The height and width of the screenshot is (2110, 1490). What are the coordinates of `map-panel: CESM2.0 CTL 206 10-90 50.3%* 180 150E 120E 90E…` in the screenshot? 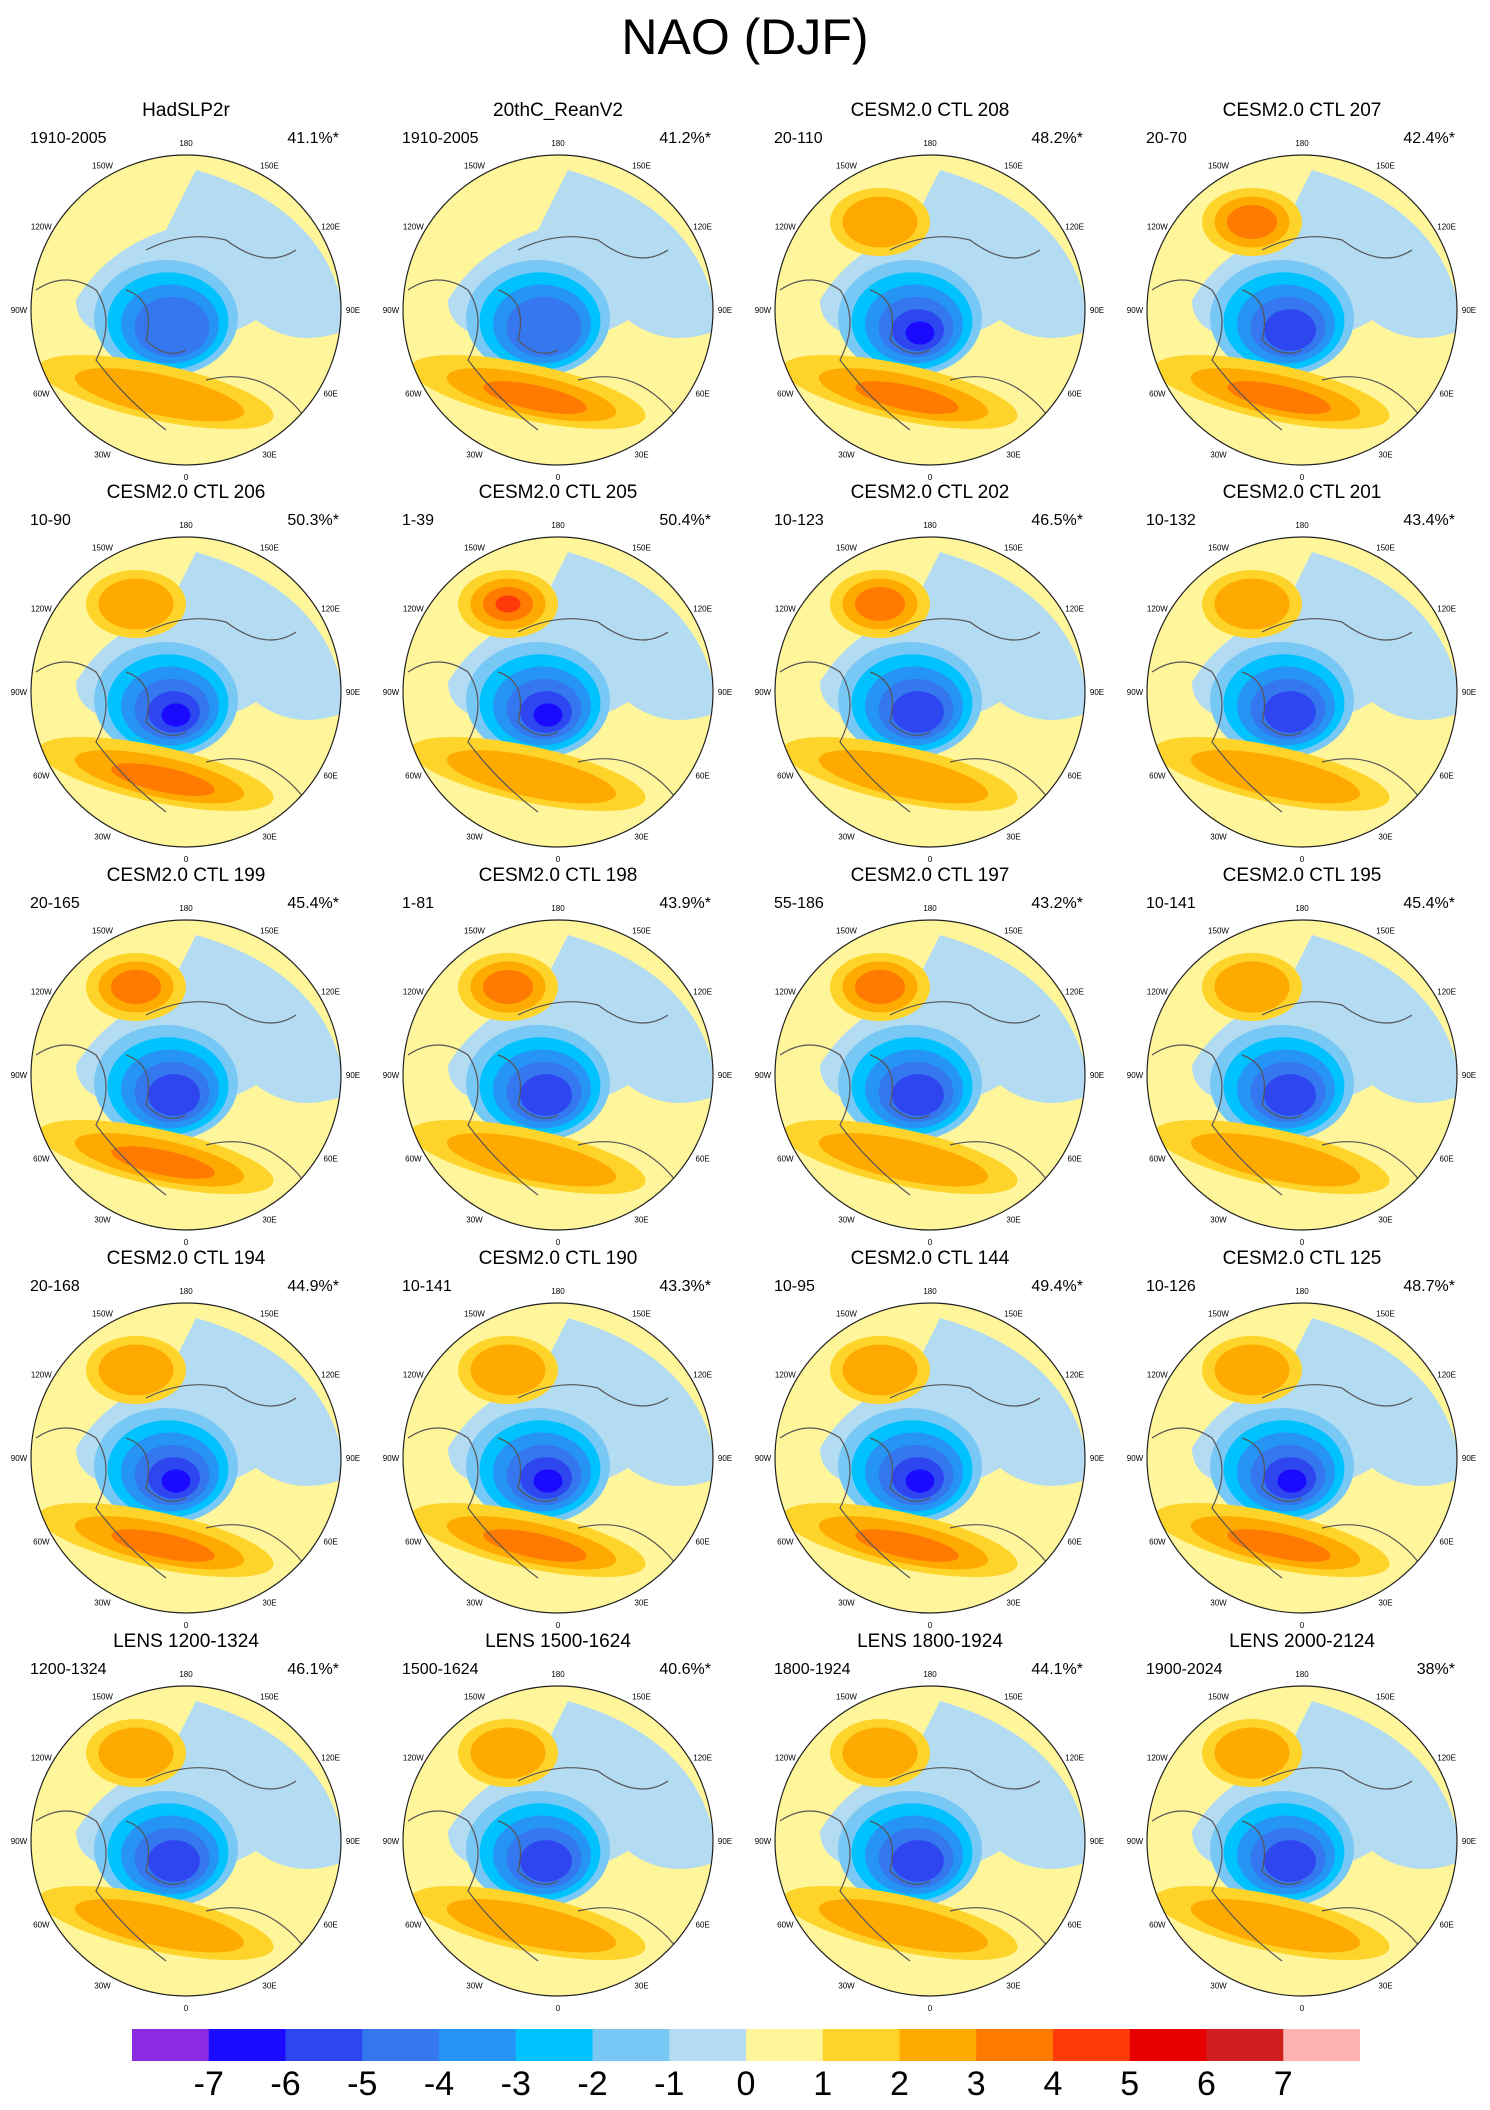 It's located at (186, 672).